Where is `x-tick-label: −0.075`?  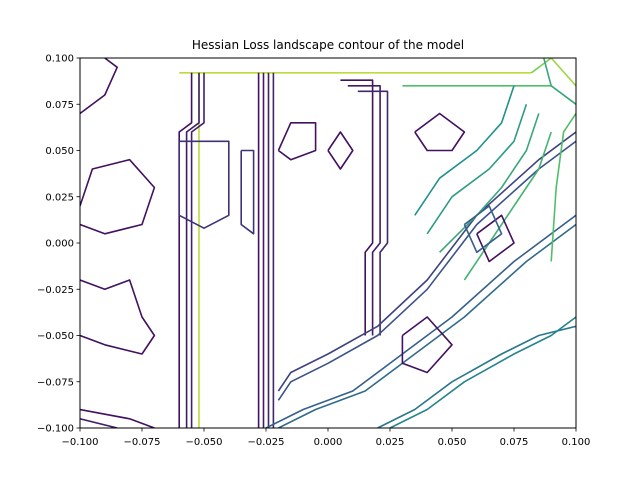
x-tick-label: −0.075 is located at coordinates (141, 442).